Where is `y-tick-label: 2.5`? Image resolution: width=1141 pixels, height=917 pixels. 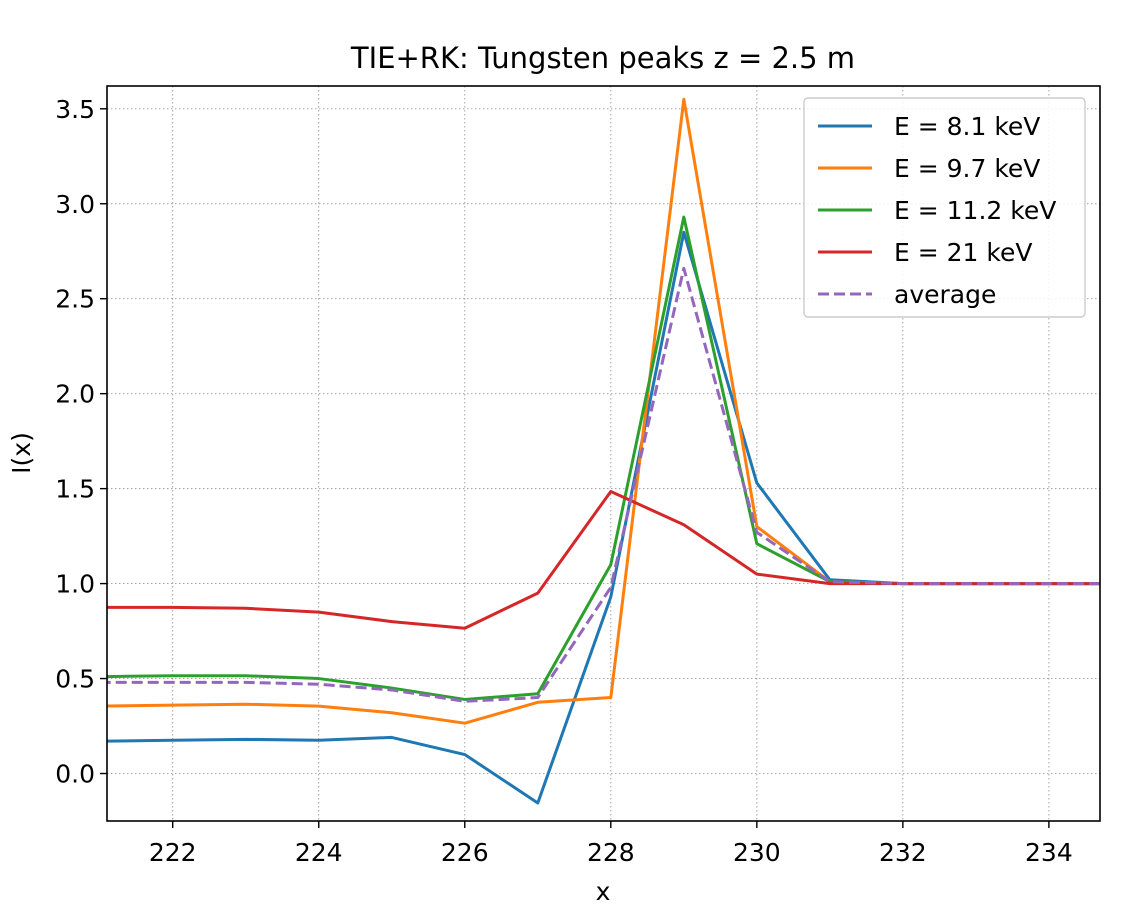
y-tick-label: 2.5 is located at coordinates (75, 299).